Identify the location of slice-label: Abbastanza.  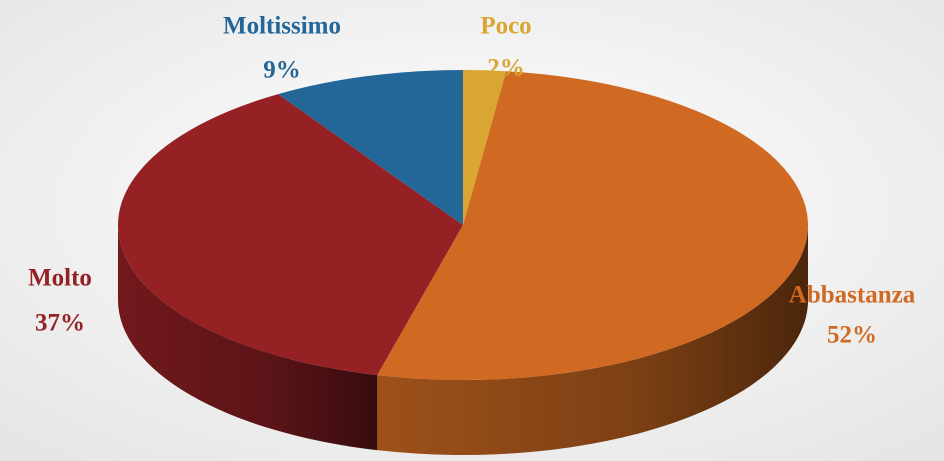
(852, 295).